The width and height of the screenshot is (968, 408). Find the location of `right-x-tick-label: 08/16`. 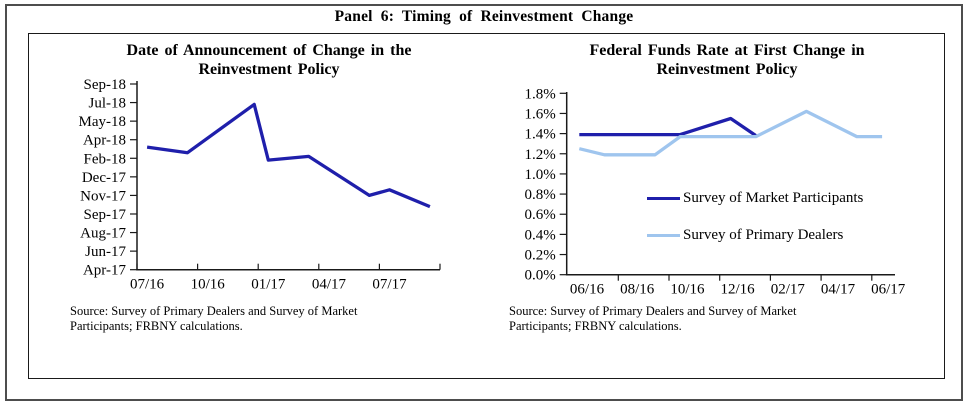

right-x-tick-label: 08/16 is located at coordinates (637, 290).